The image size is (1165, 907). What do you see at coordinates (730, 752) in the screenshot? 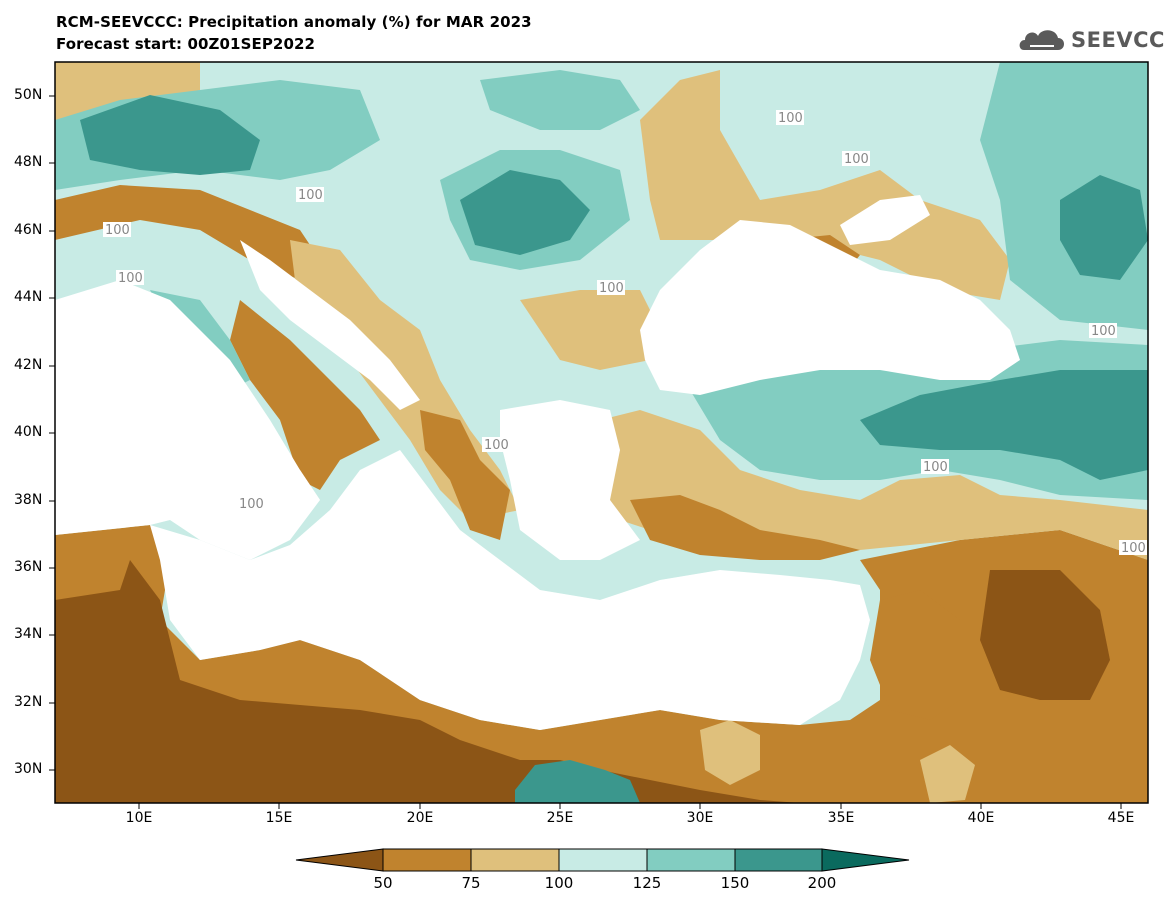
I see `anomaly-zone-egypt-slightly-dry` at bounding box center [730, 752].